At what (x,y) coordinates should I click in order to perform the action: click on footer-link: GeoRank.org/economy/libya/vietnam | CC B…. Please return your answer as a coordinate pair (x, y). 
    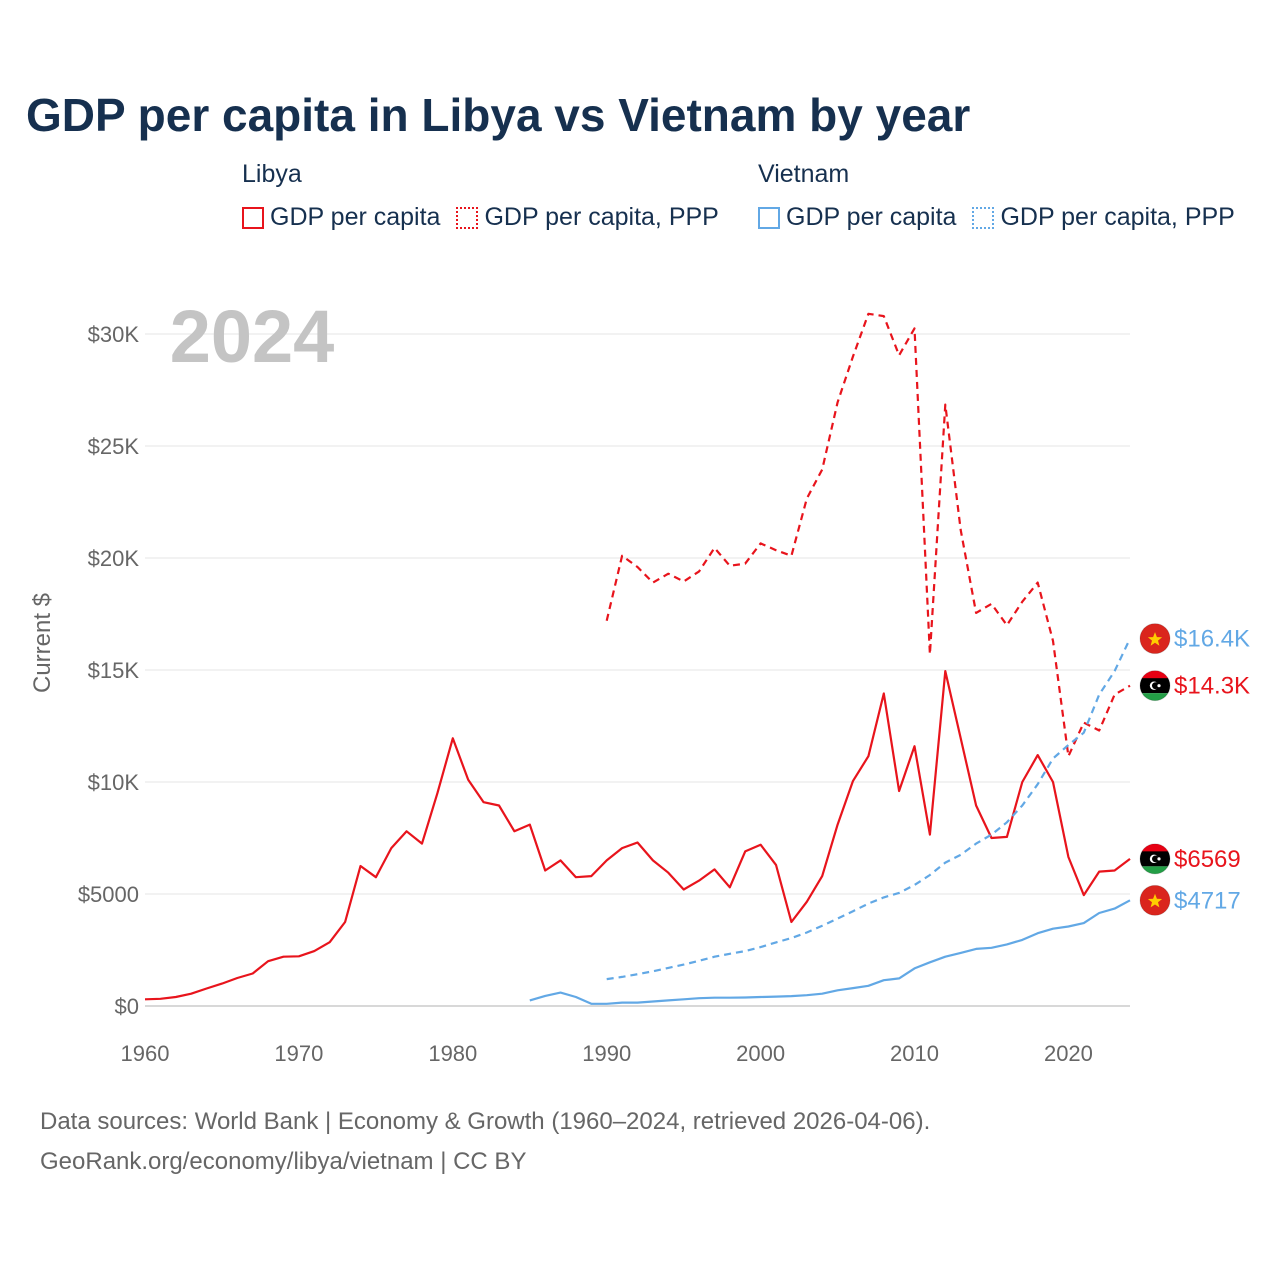
    Looking at the image, I should click on (283, 1161).